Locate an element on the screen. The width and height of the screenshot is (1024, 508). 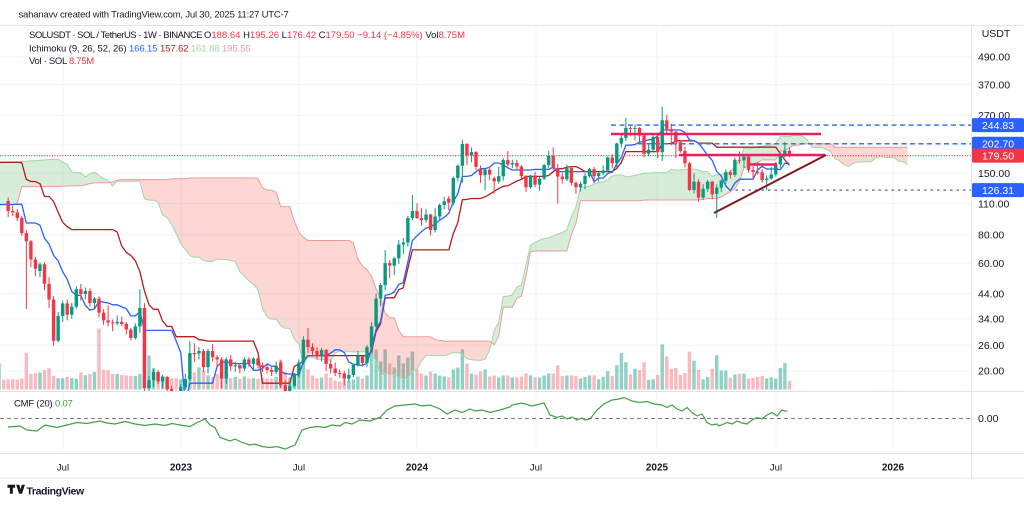
svg-text: 26.00 is located at coordinates (991, 346).